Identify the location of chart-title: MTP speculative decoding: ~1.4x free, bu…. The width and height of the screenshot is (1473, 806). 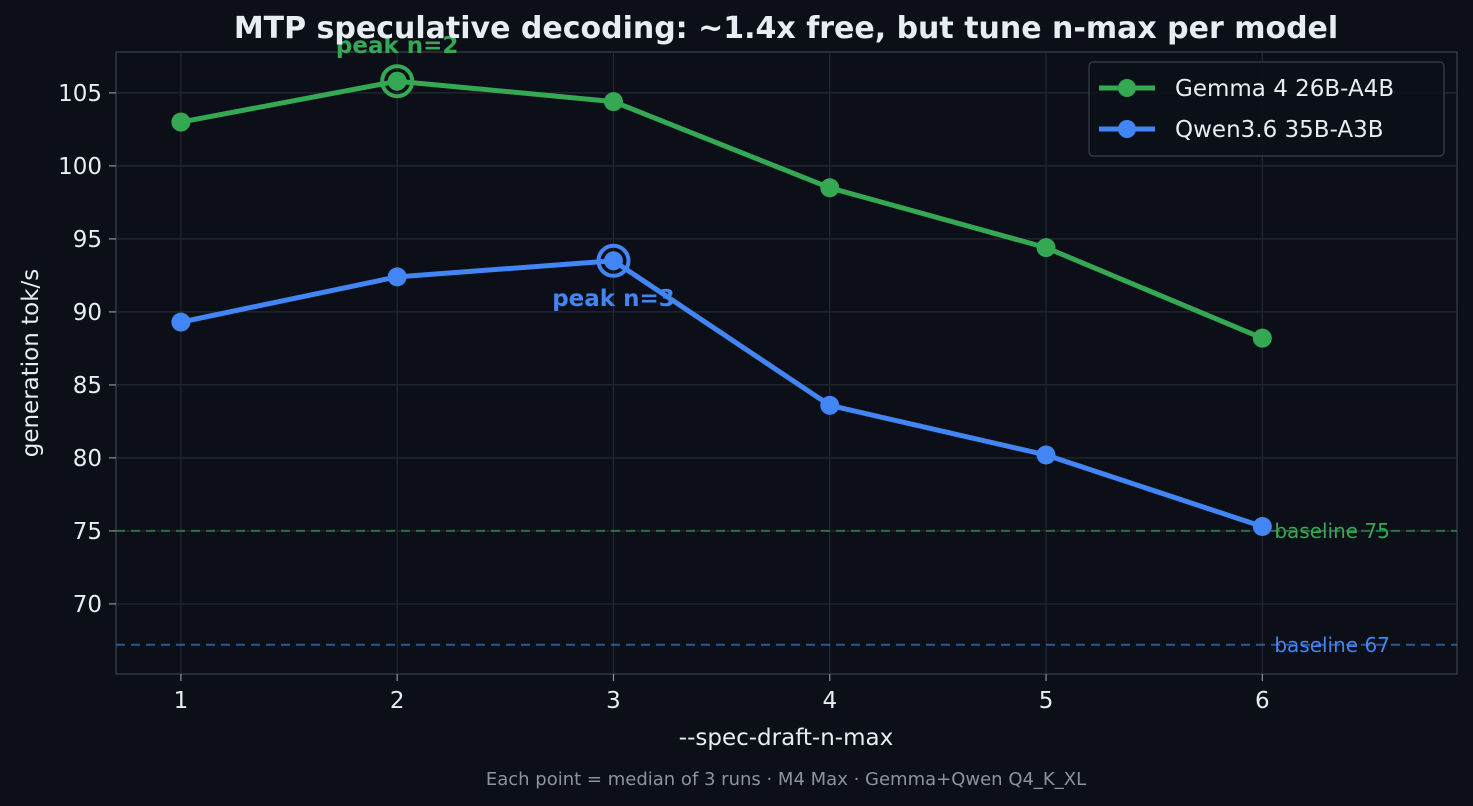
(786, 28).